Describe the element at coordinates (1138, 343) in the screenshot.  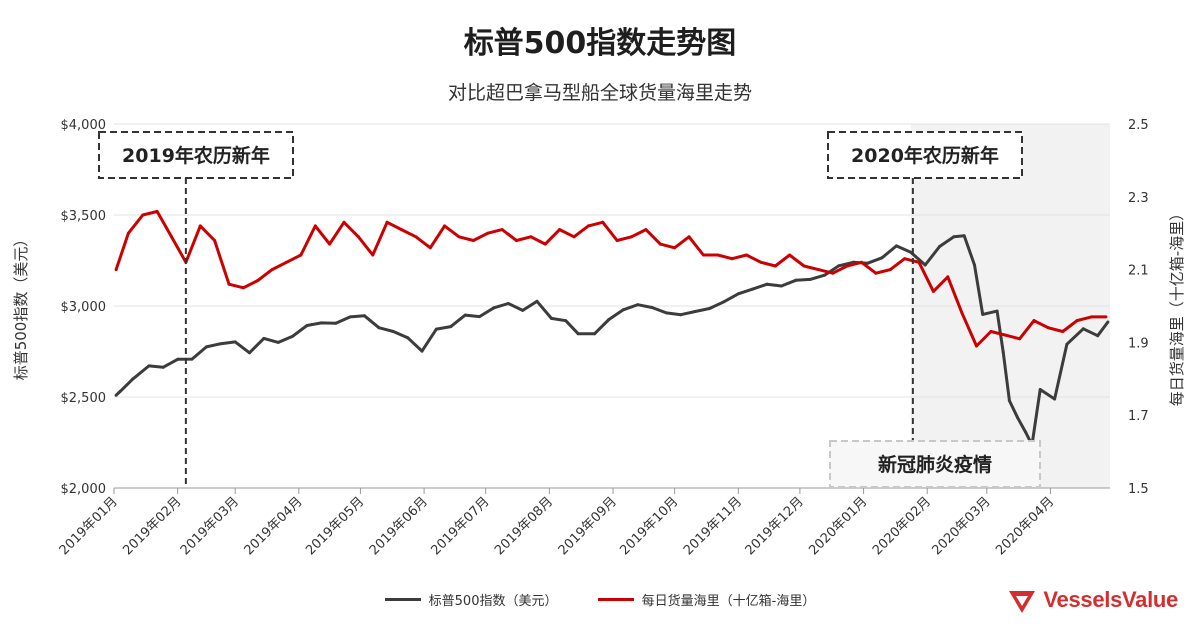
I see `y-right-tick-label: 1.9` at that location.